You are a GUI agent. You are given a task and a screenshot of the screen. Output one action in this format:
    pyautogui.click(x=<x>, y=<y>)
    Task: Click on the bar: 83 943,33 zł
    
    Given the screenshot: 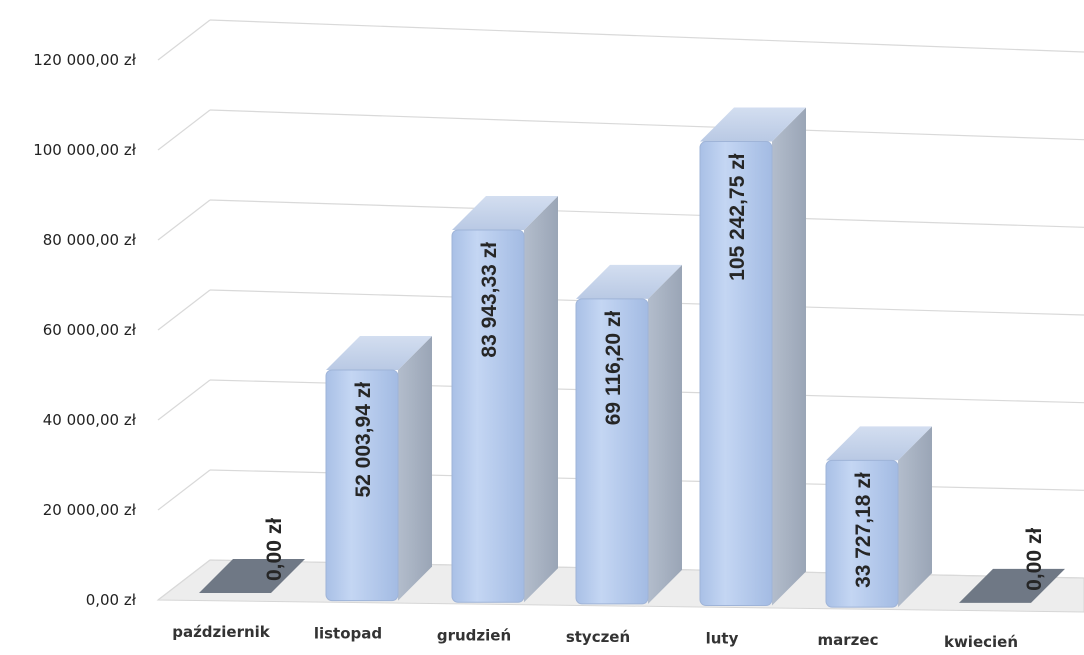 What is the action you would take?
    pyautogui.click(x=504, y=399)
    